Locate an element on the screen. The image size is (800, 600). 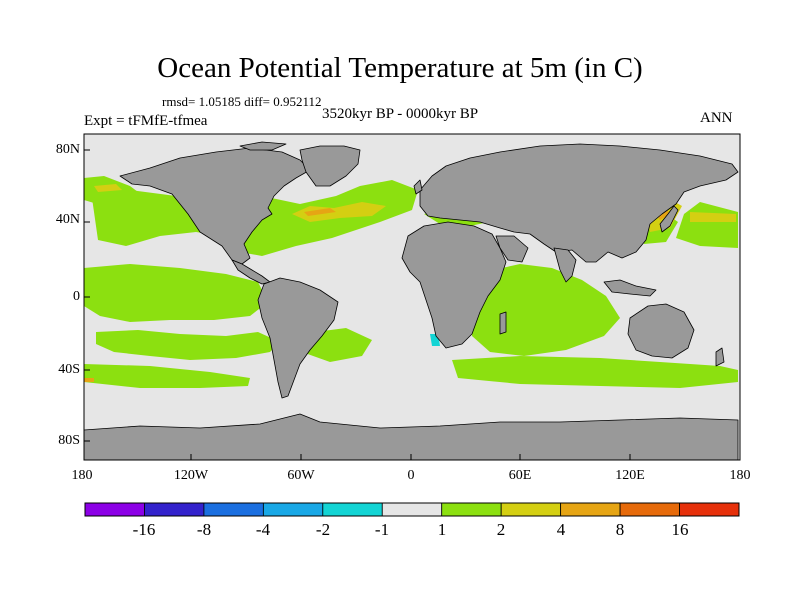
land-madagascar is located at coordinates (503, 323).